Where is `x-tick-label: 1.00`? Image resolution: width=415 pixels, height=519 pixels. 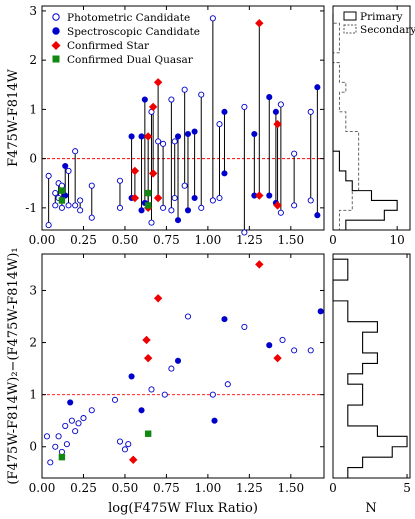
x-tick-label: 1.00 is located at coordinates (208, 488).